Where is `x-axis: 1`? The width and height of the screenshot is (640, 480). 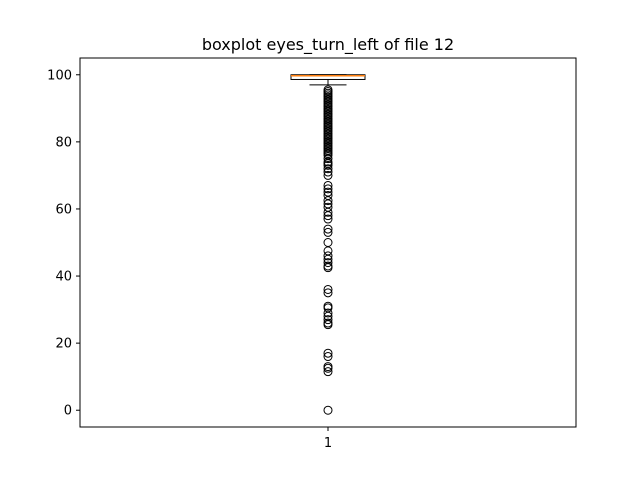 x-axis: 1 is located at coordinates (328, 439).